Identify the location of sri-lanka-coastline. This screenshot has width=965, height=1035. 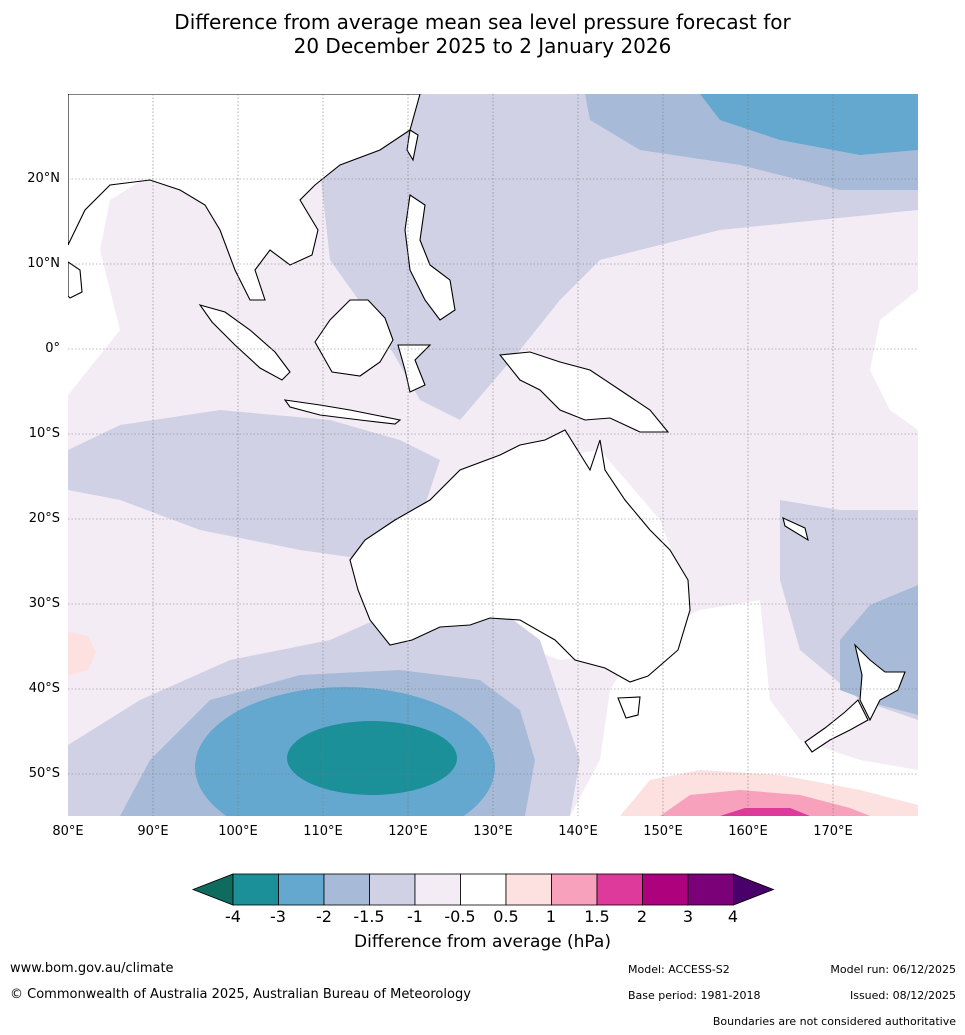
(75, 280).